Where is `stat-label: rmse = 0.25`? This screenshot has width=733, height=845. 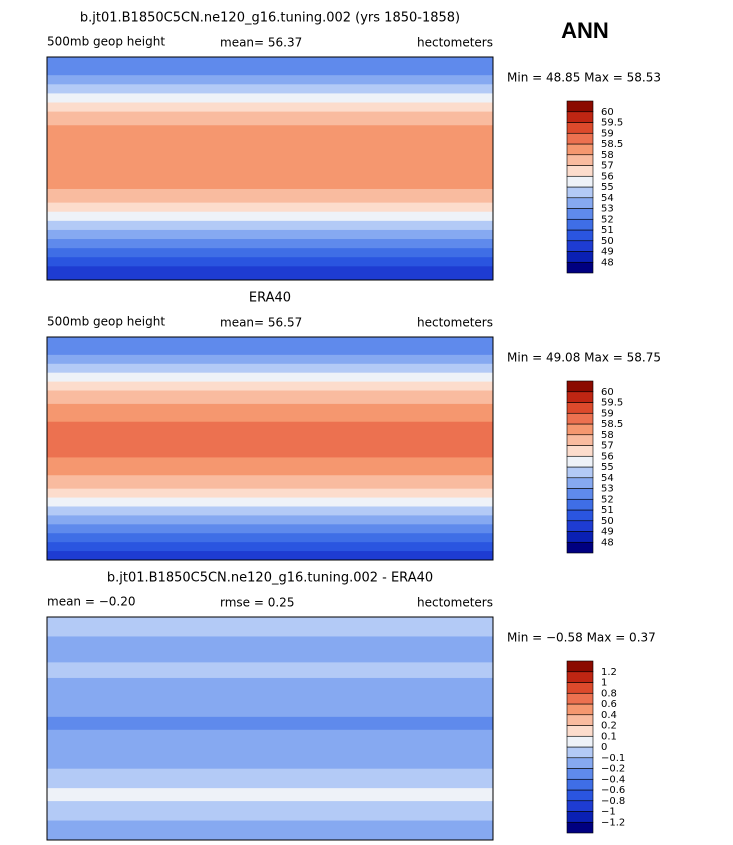 stat-label: rmse = 0.25 is located at coordinates (257, 603).